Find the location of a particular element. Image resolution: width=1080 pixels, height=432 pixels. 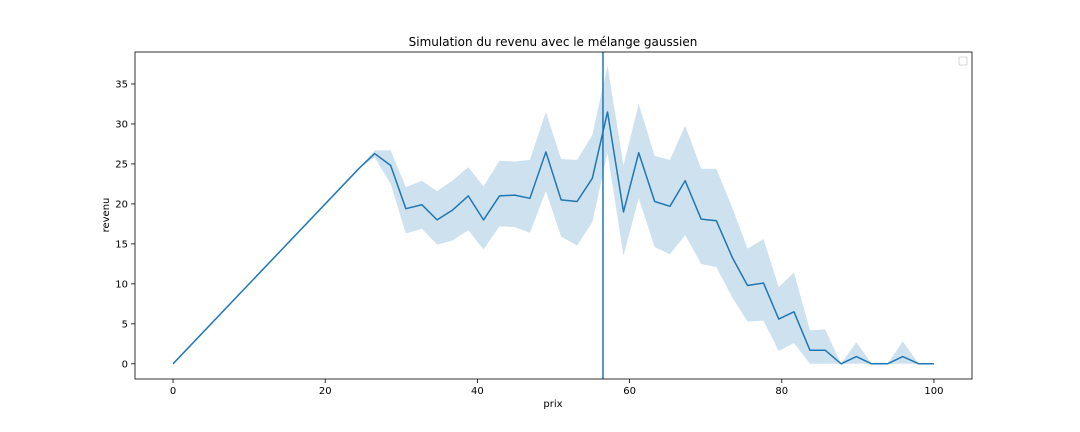

y-tick-label: 0 is located at coordinates (125, 364).